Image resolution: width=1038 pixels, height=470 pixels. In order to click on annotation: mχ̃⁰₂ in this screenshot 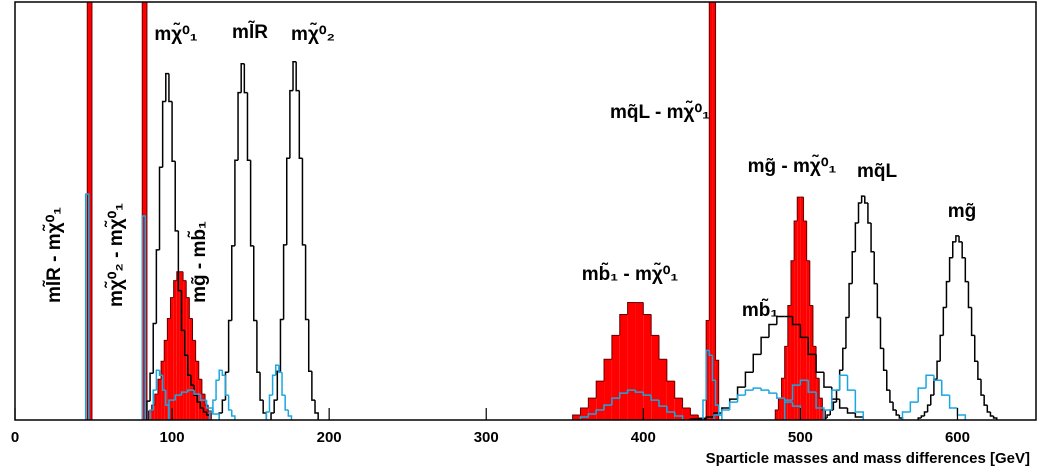, I will do `click(313, 33)`.